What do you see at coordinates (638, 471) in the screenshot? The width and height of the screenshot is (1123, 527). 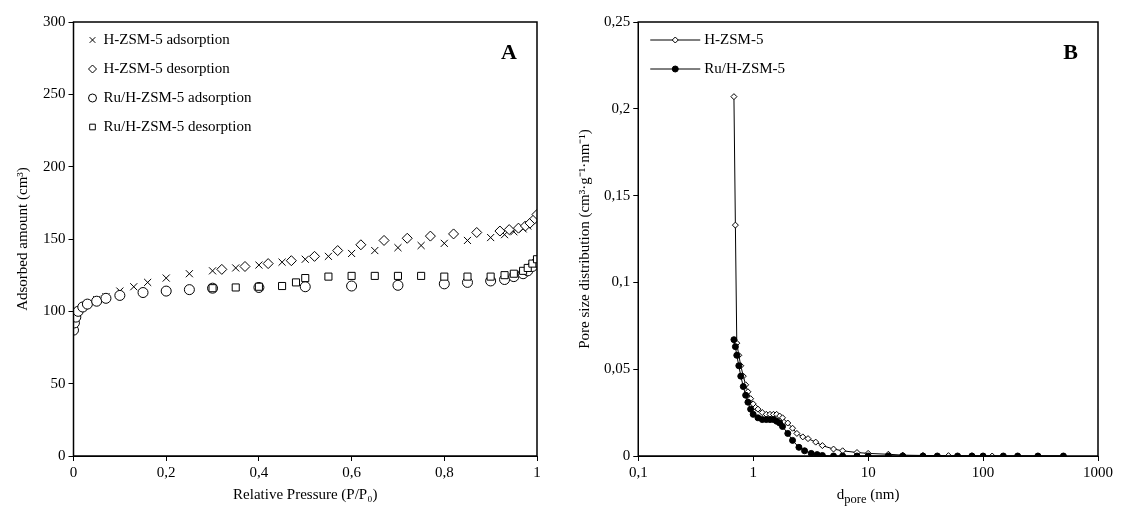 I see `x-tick-label: 0,1` at bounding box center [638, 471].